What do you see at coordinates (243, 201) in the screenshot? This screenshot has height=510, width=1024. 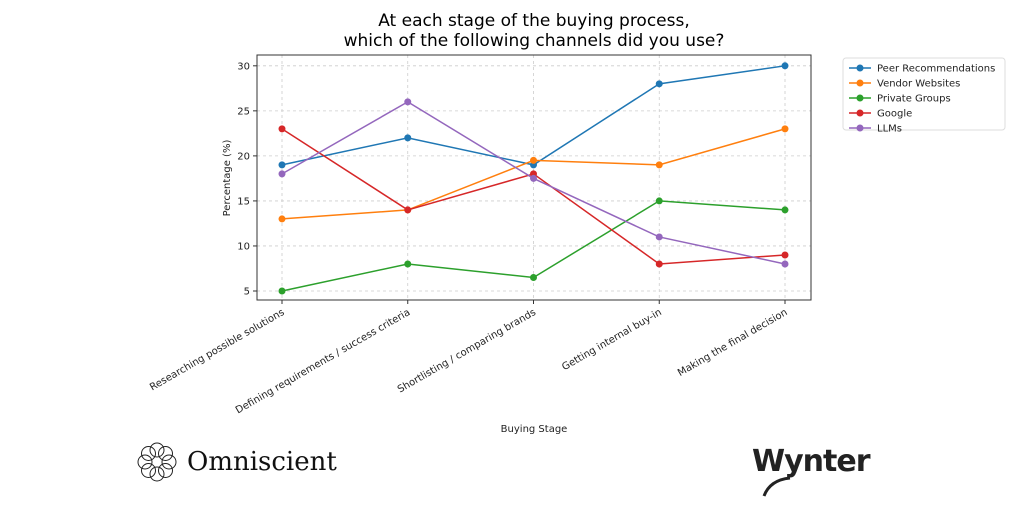 I see `y-tick-label: 15` at bounding box center [243, 201].